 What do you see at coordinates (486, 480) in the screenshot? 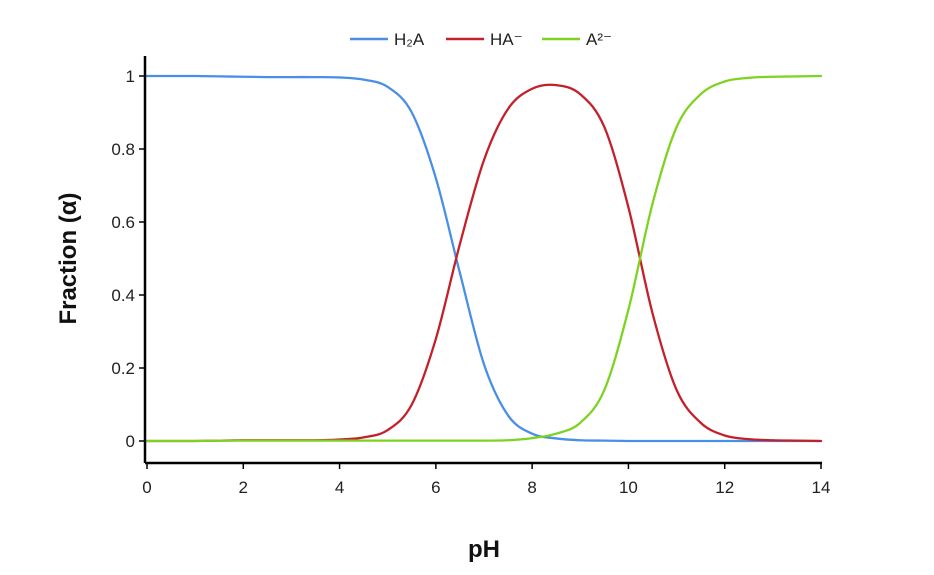
I see `x-ticks: 0 2 4 6 8 10 12 14` at bounding box center [486, 480].